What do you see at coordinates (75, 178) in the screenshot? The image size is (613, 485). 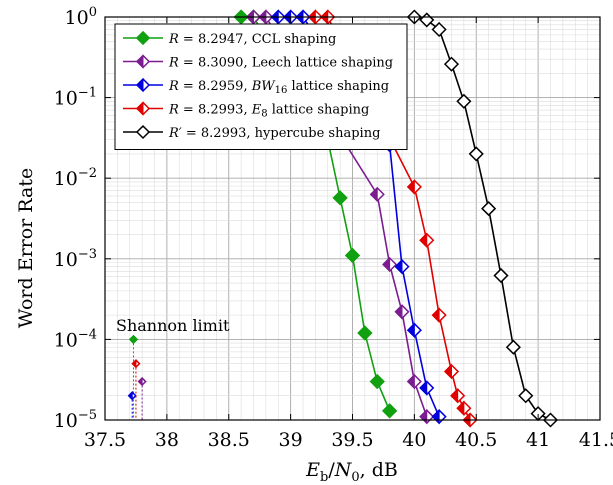 I see `y-tick-label: 10⁻²` at bounding box center [75, 178].